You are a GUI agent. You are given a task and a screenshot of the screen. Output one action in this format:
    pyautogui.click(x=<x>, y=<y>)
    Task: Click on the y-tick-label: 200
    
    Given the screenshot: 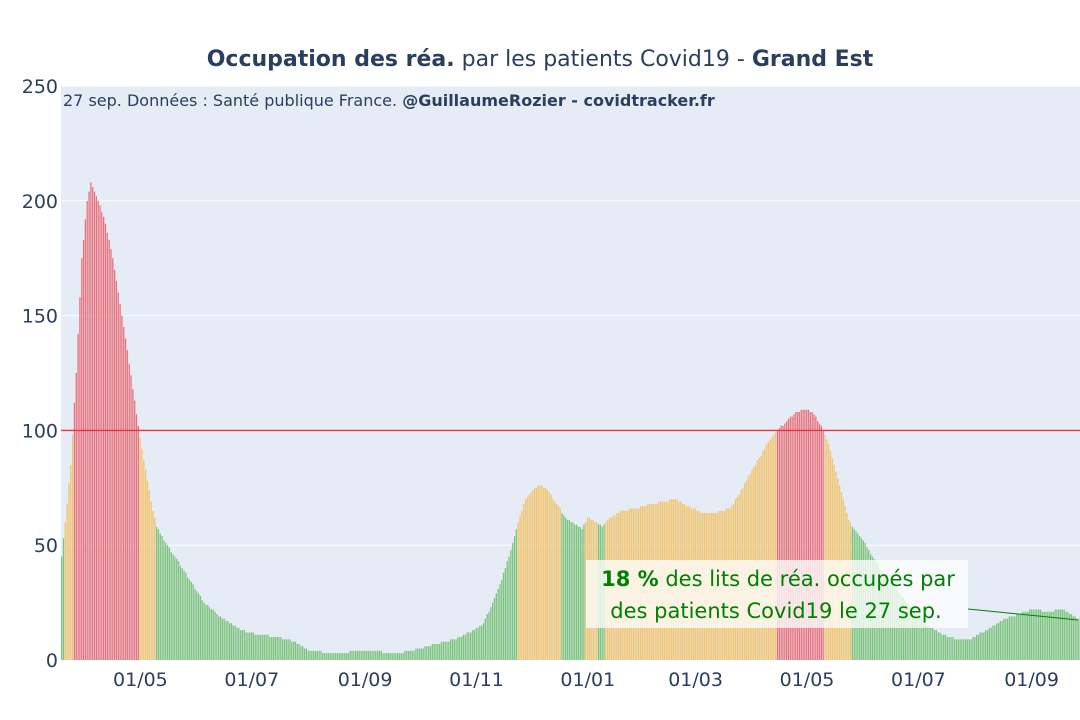 What is the action you would take?
    pyautogui.click(x=40, y=202)
    